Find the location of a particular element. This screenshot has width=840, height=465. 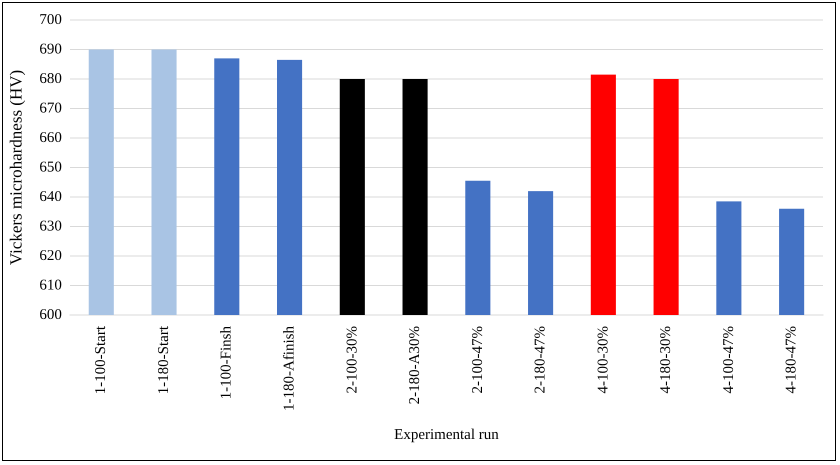

x-tick-label: 4-100-30% is located at coordinates (603, 360).